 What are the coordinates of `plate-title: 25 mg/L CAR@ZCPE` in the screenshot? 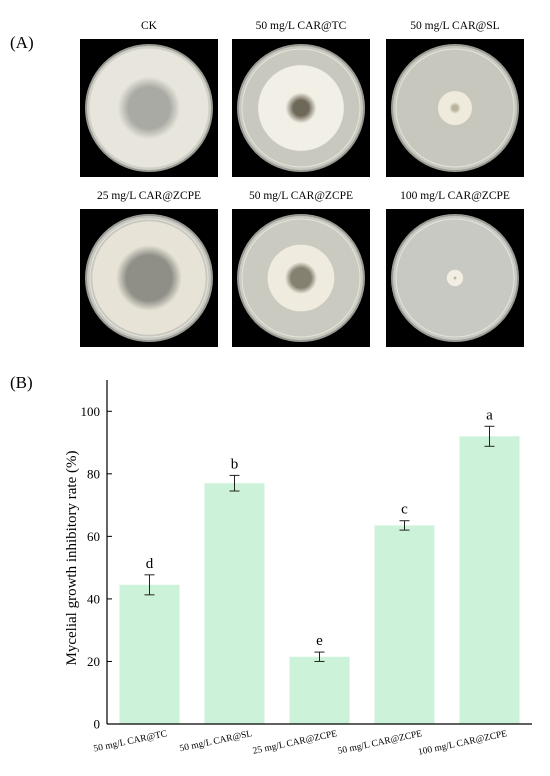 It's located at (149, 196).